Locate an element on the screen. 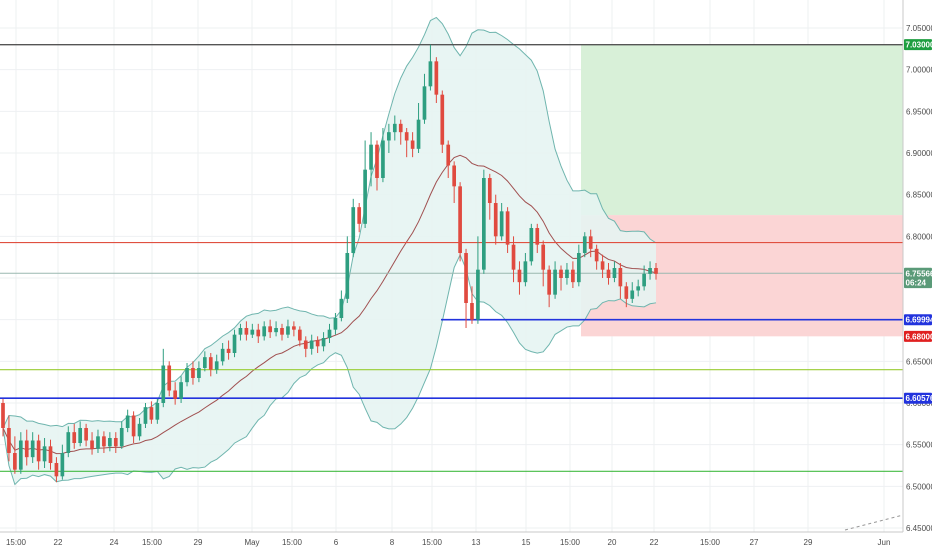 This screenshot has width=932, height=550. price-tag: 6.60576 is located at coordinates (918, 398).